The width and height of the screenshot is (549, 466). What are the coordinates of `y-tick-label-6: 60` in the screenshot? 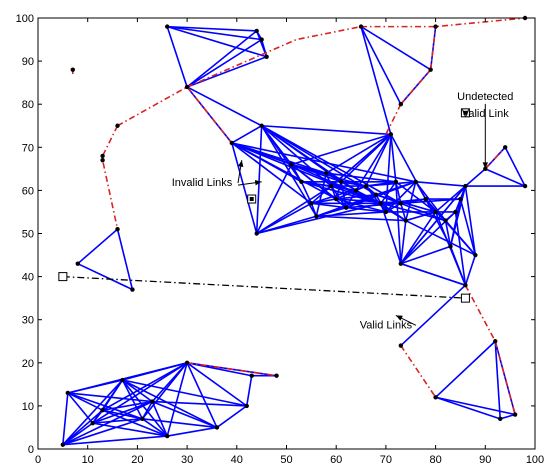 It's located at (28, 191).